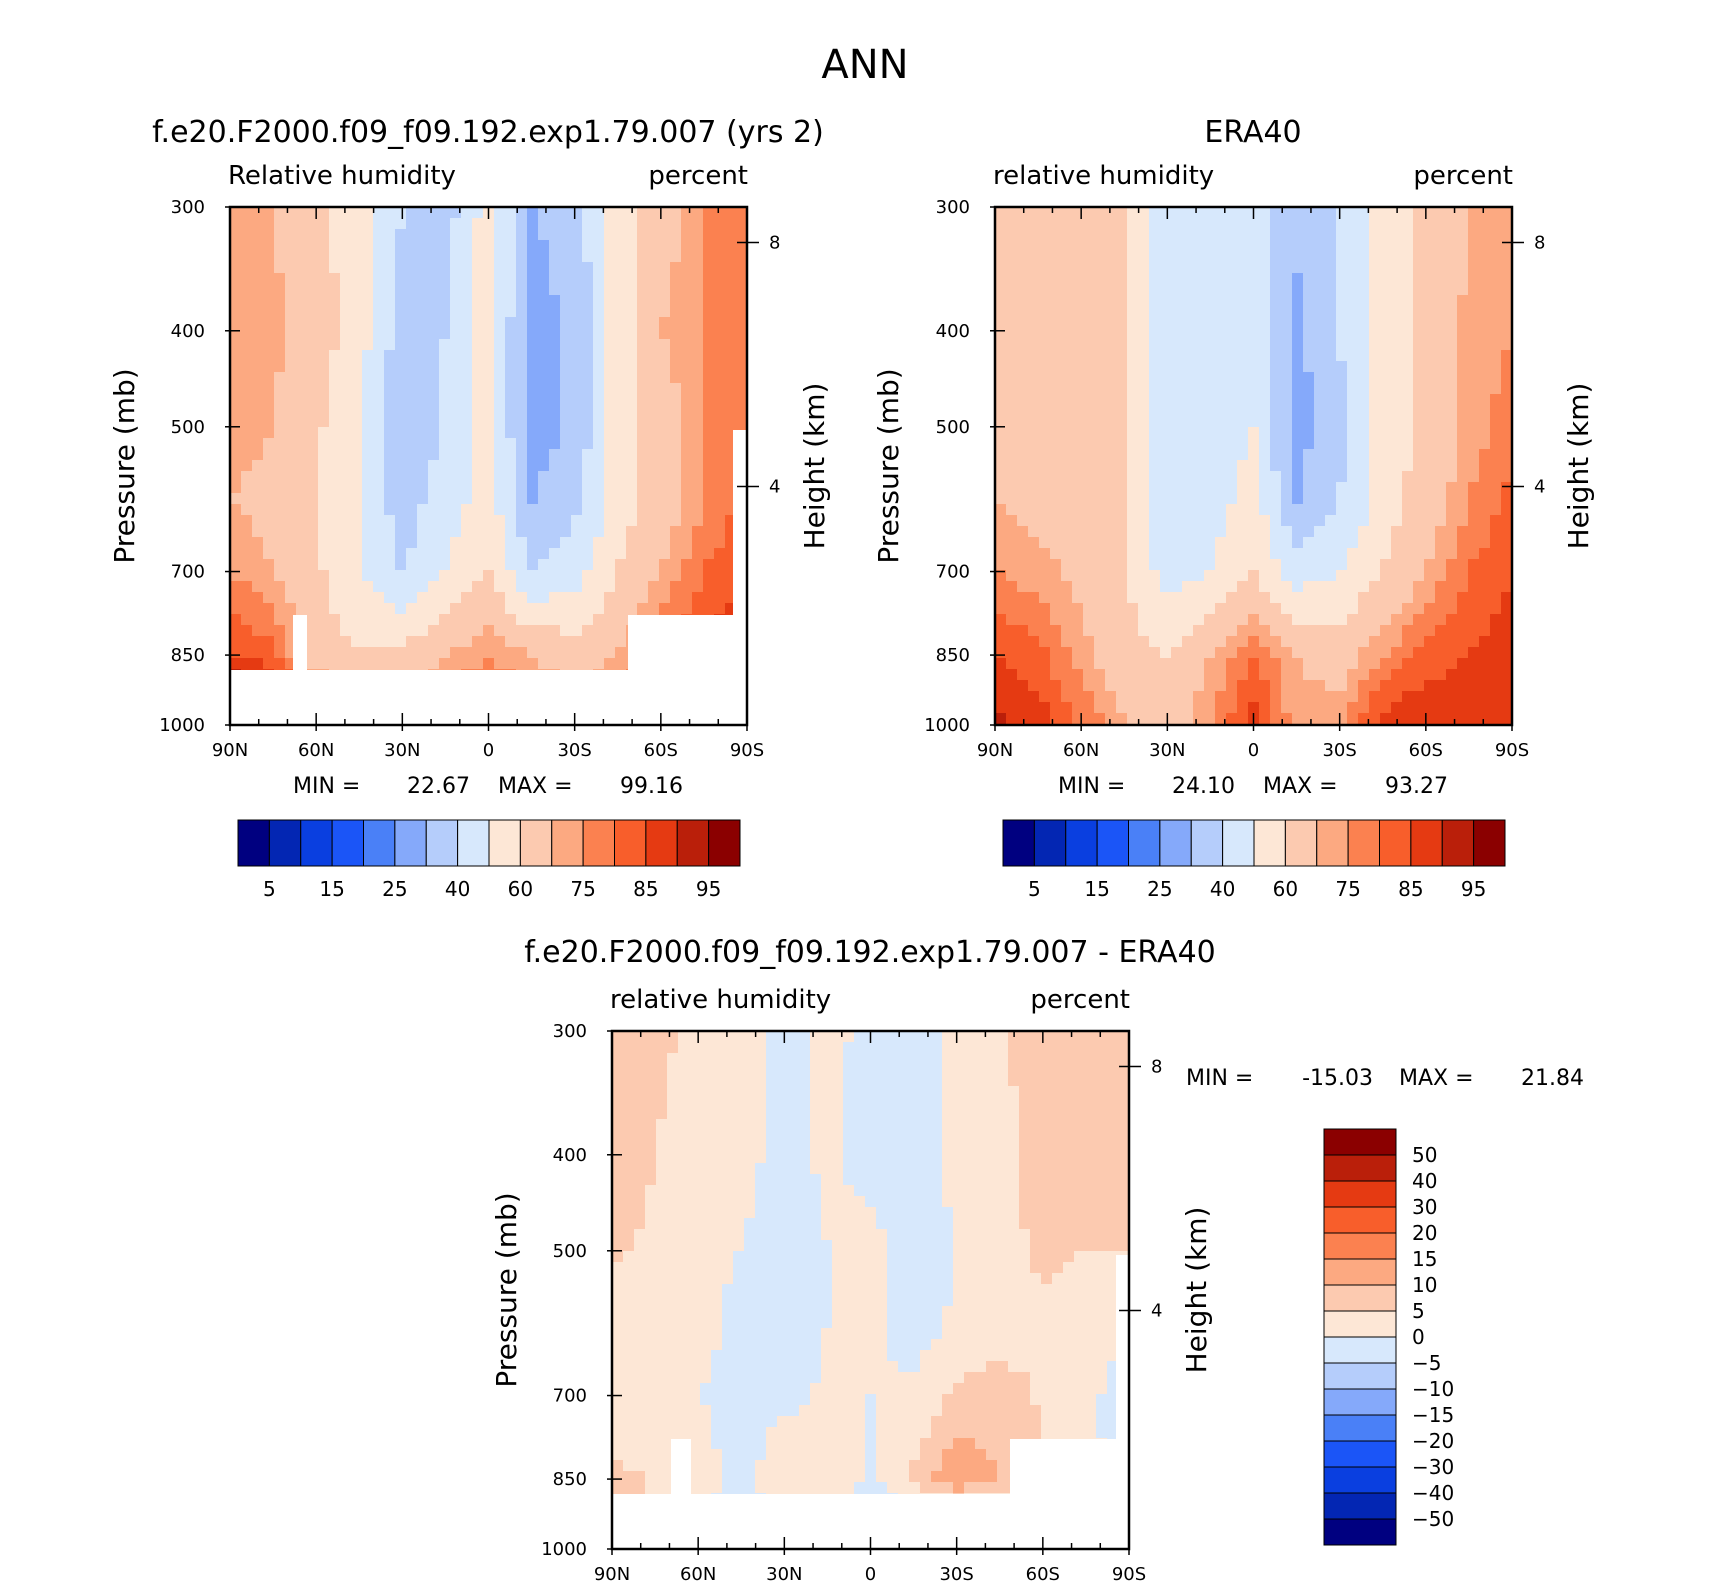 This screenshot has height=1581, width=1710. I want to click on colorbar-box, so click(1050, 843).